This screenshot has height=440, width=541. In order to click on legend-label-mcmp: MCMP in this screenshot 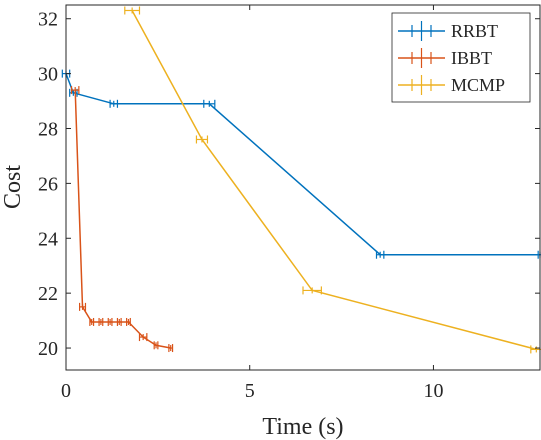, I will do `click(478, 85)`.